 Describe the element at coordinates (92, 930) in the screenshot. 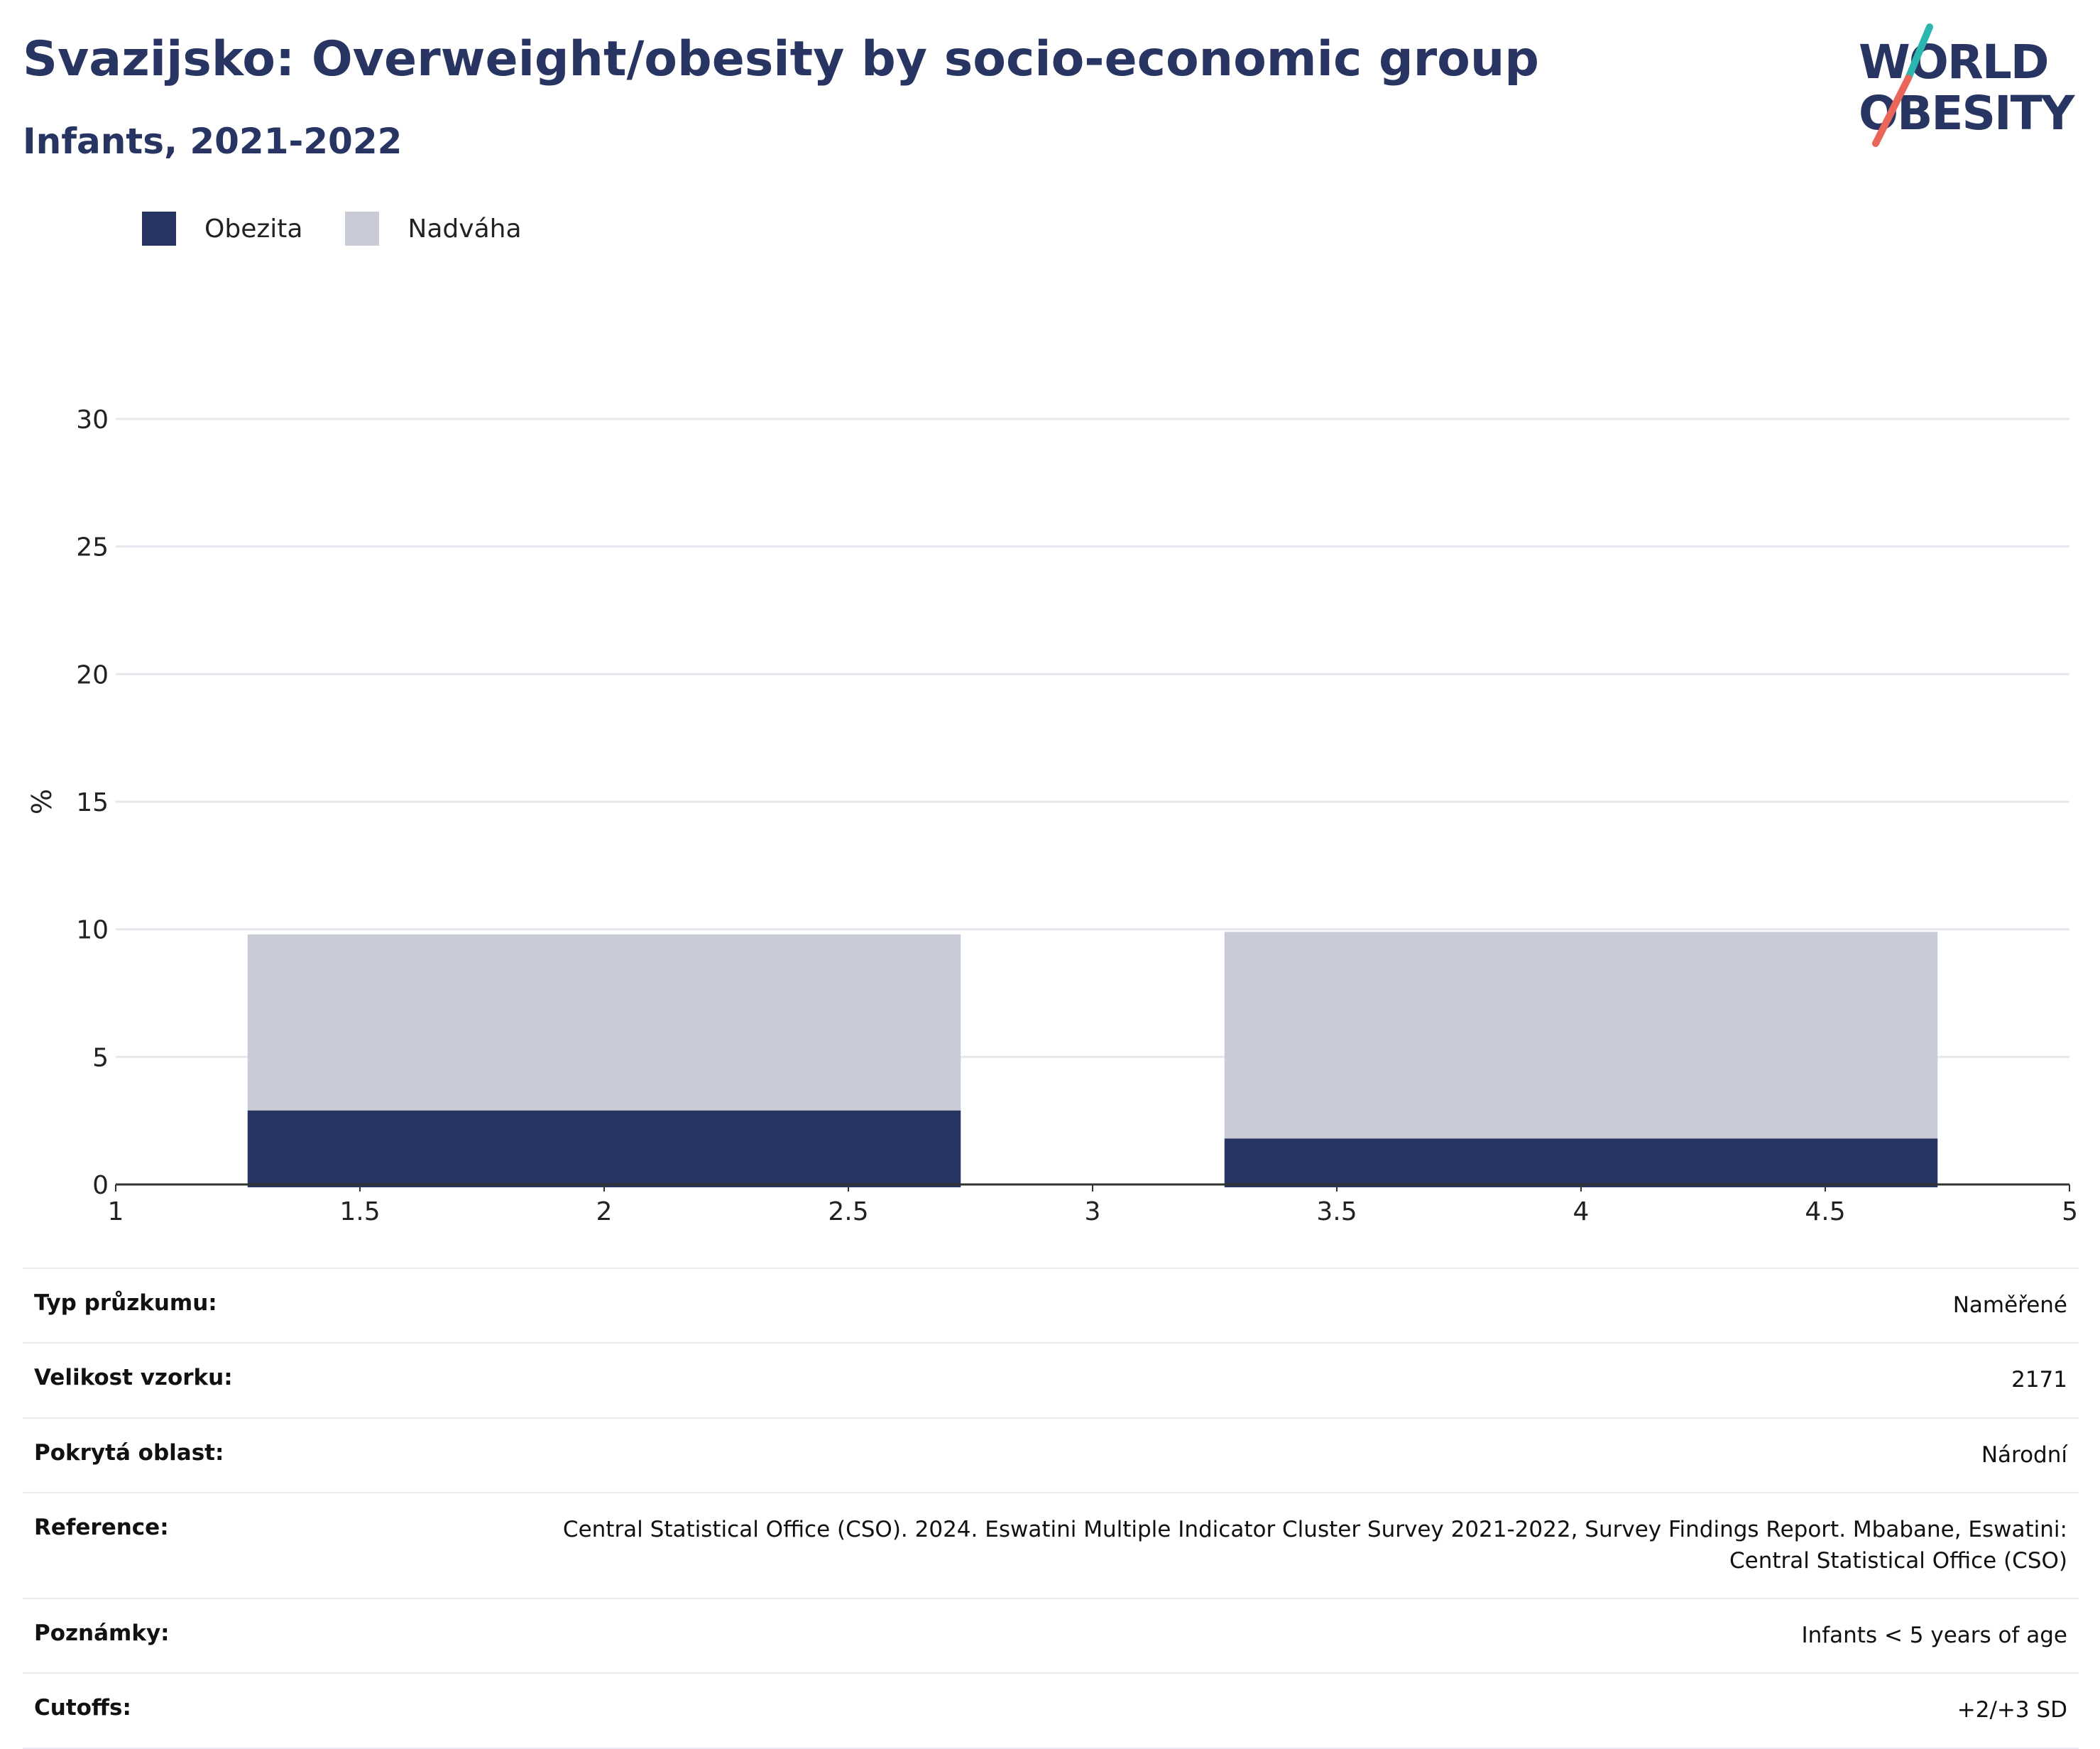

I see `y-tick-label: 10` at that location.